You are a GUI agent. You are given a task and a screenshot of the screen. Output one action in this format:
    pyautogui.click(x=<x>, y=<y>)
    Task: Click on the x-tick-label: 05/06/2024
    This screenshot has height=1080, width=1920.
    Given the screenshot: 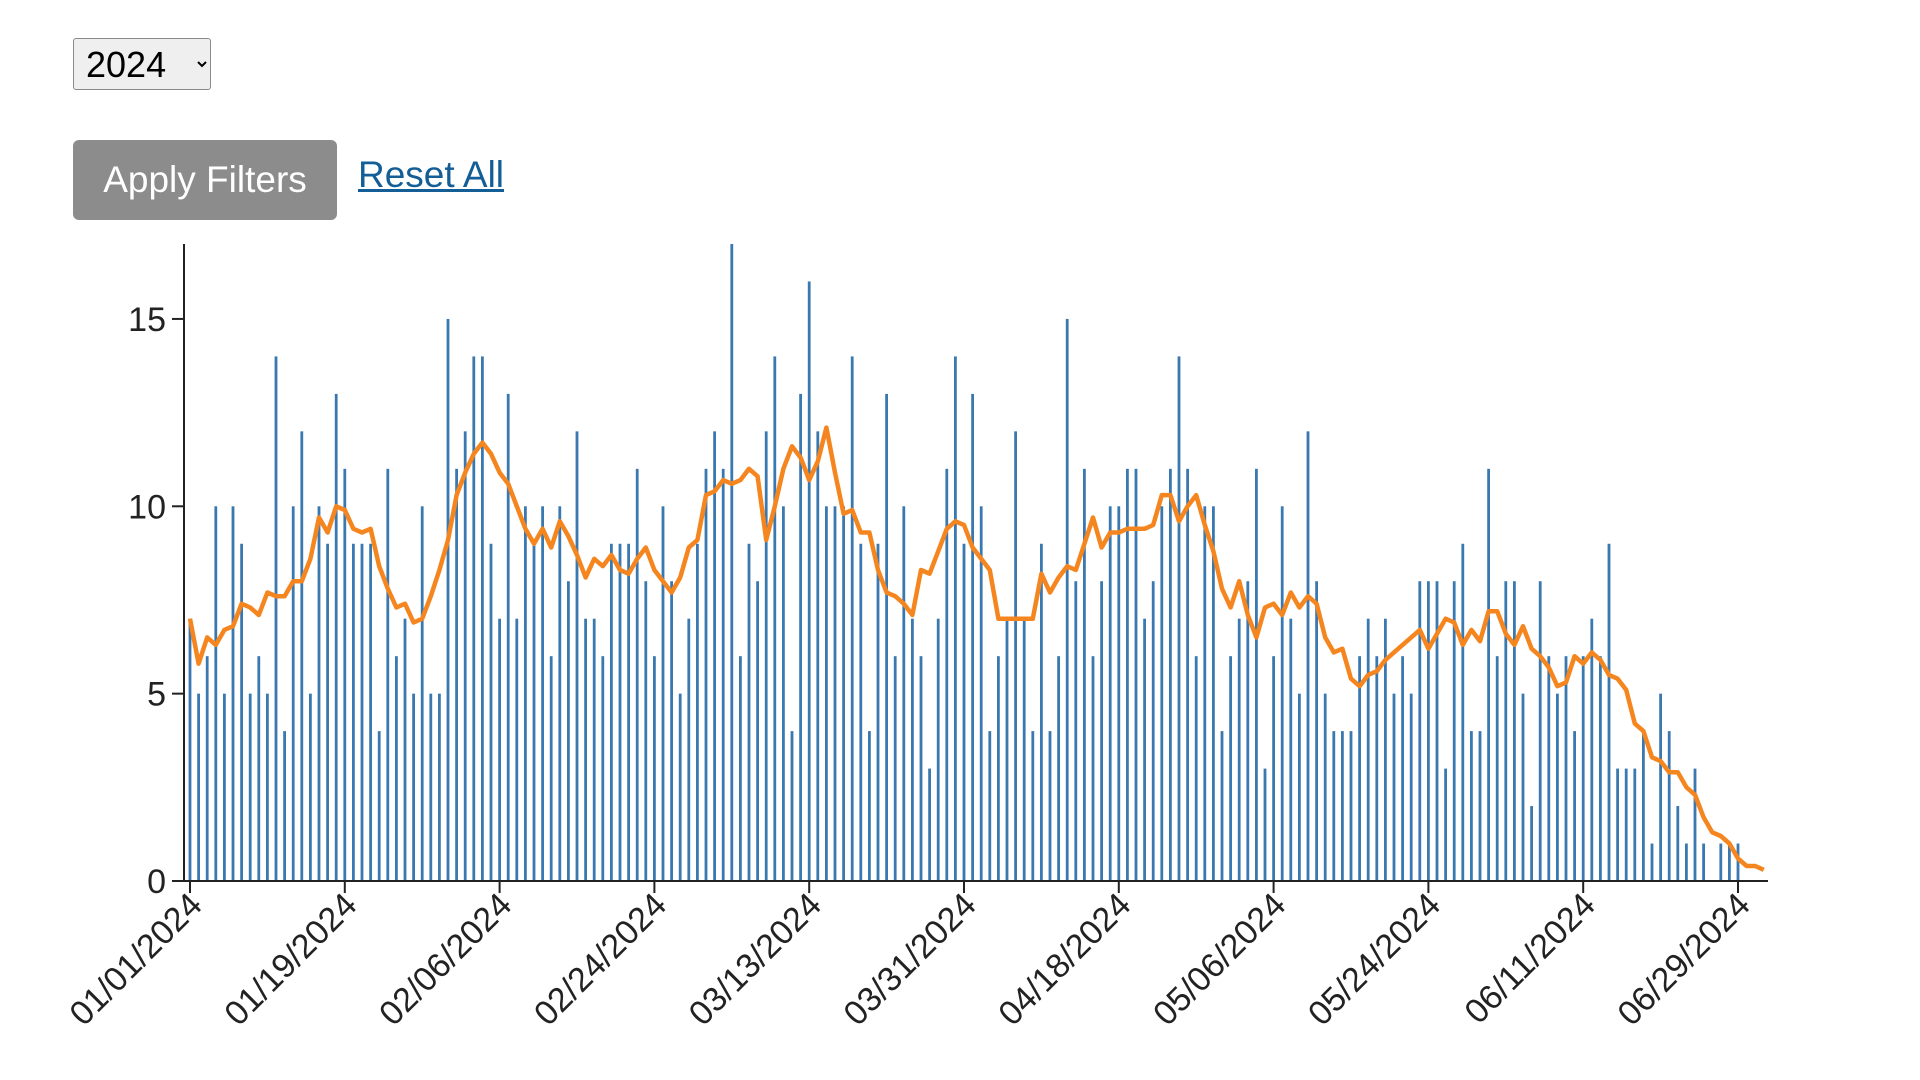 What is the action you would take?
    pyautogui.click(x=1219, y=959)
    